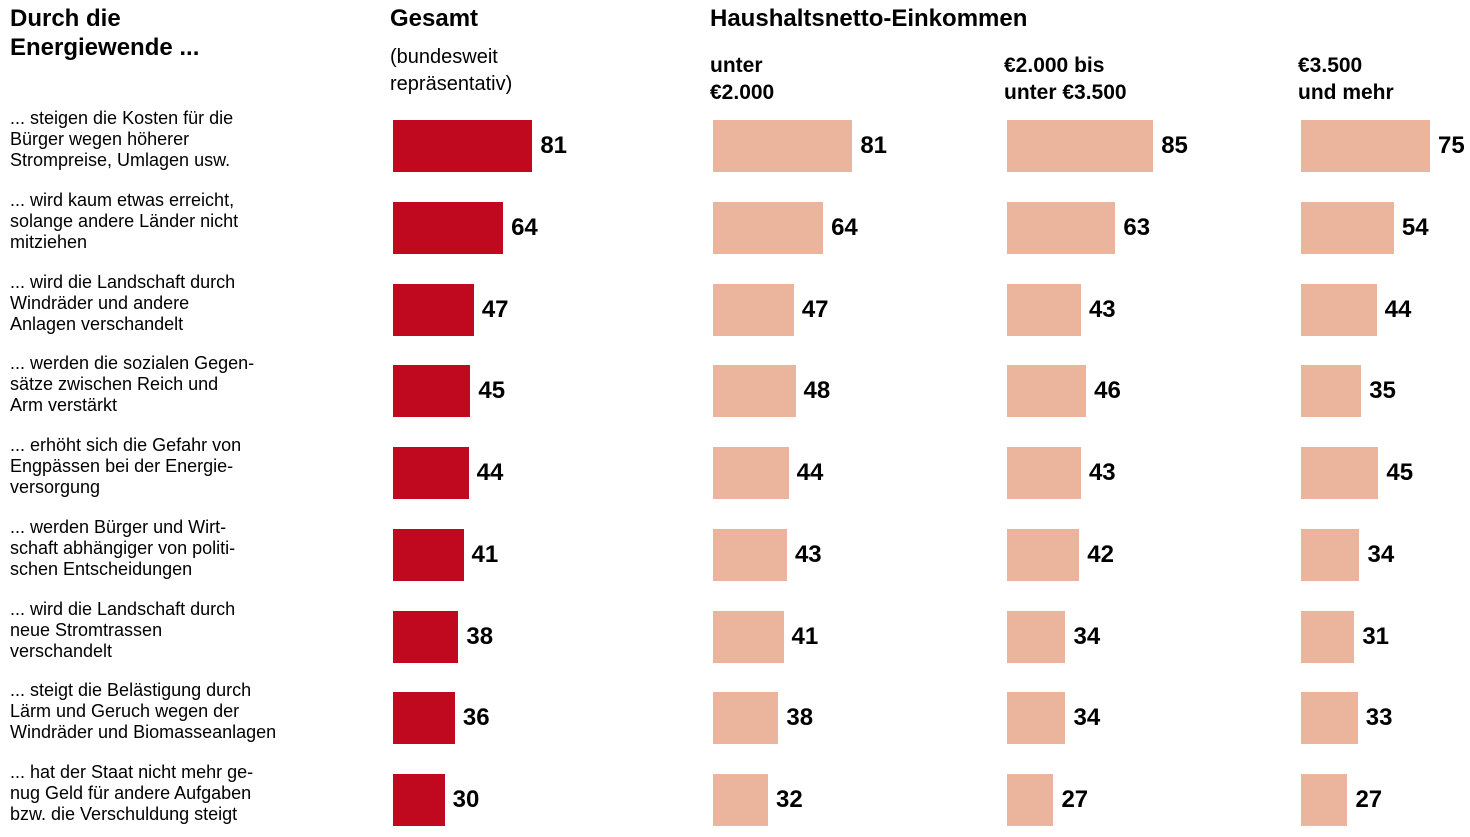 Image resolution: width=1470 pixels, height=837 pixels. I want to click on value-label: 36, so click(476, 718).